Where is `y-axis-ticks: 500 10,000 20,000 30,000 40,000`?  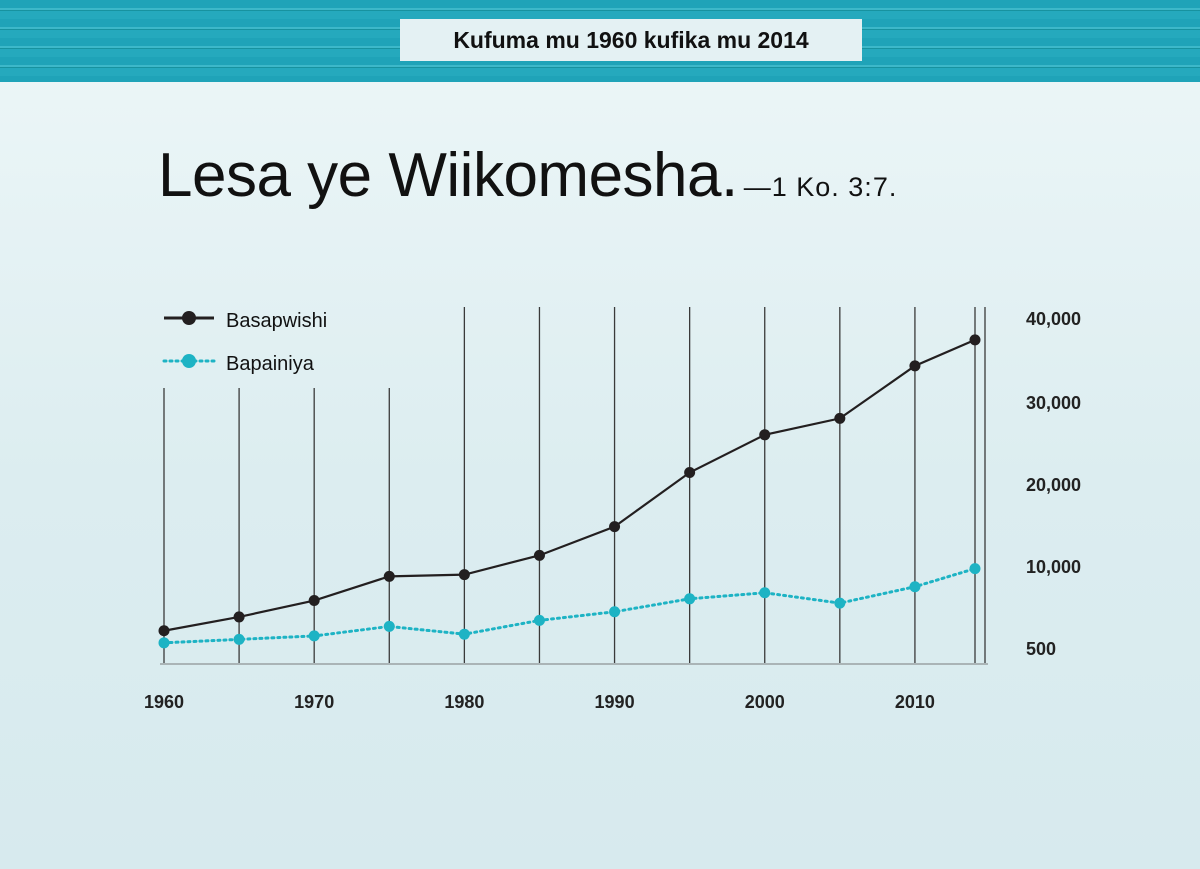
y-axis-ticks: 500 10,000 20,000 30,000 40,000 is located at coordinates (1053, 484).